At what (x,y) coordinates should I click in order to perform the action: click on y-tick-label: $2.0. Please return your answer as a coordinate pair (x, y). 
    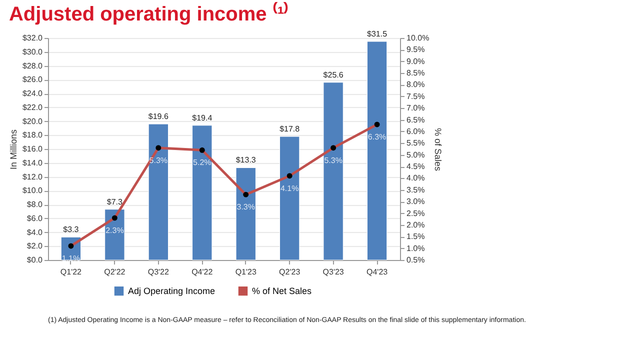
    Looking at the image, I should click on (35, 246).